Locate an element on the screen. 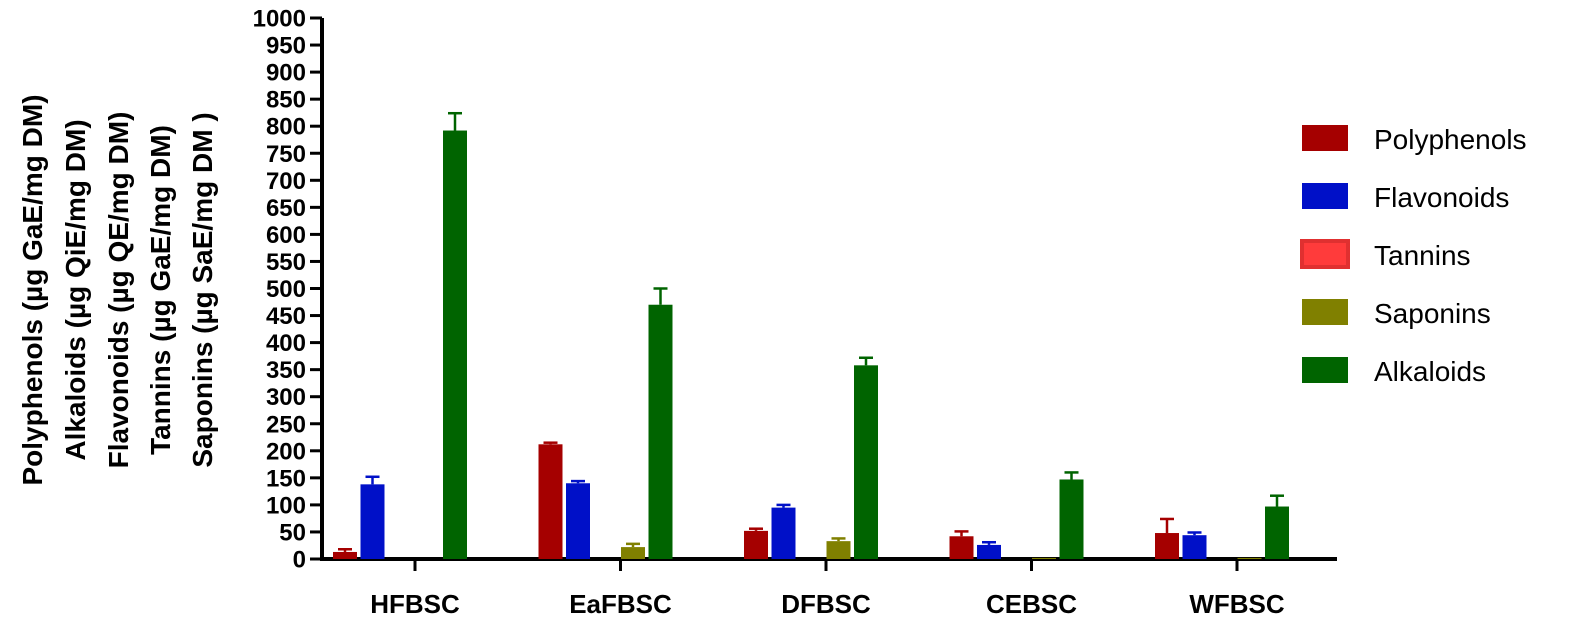 This screenshot has height=624, width=1577. y-tick-label: 250 is located at coordinates (286, 424).